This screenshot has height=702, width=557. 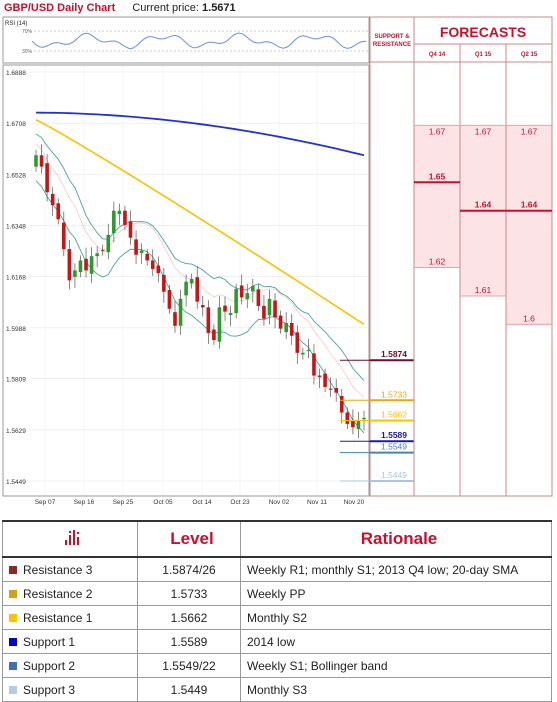 What do you see at coordinates (396, 617) in the screenshot?
I see `row-rationale: Monthly S2` at bounding box center [396, 617].